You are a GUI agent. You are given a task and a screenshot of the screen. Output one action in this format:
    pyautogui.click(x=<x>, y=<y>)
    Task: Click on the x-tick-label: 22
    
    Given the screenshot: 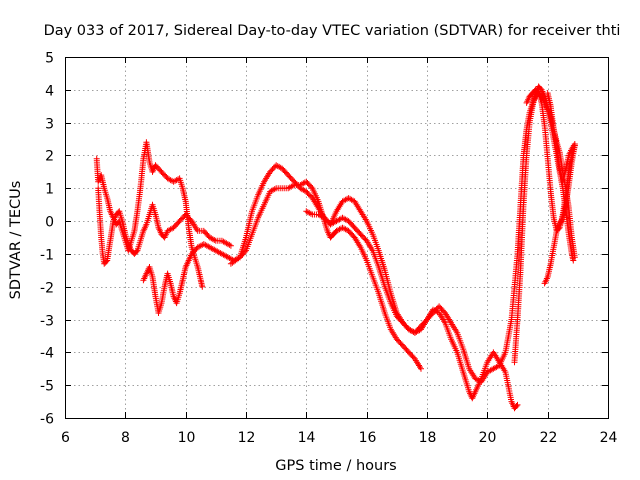 What is the action you would take?
    pyautogui.click(x=549, y=438)
    